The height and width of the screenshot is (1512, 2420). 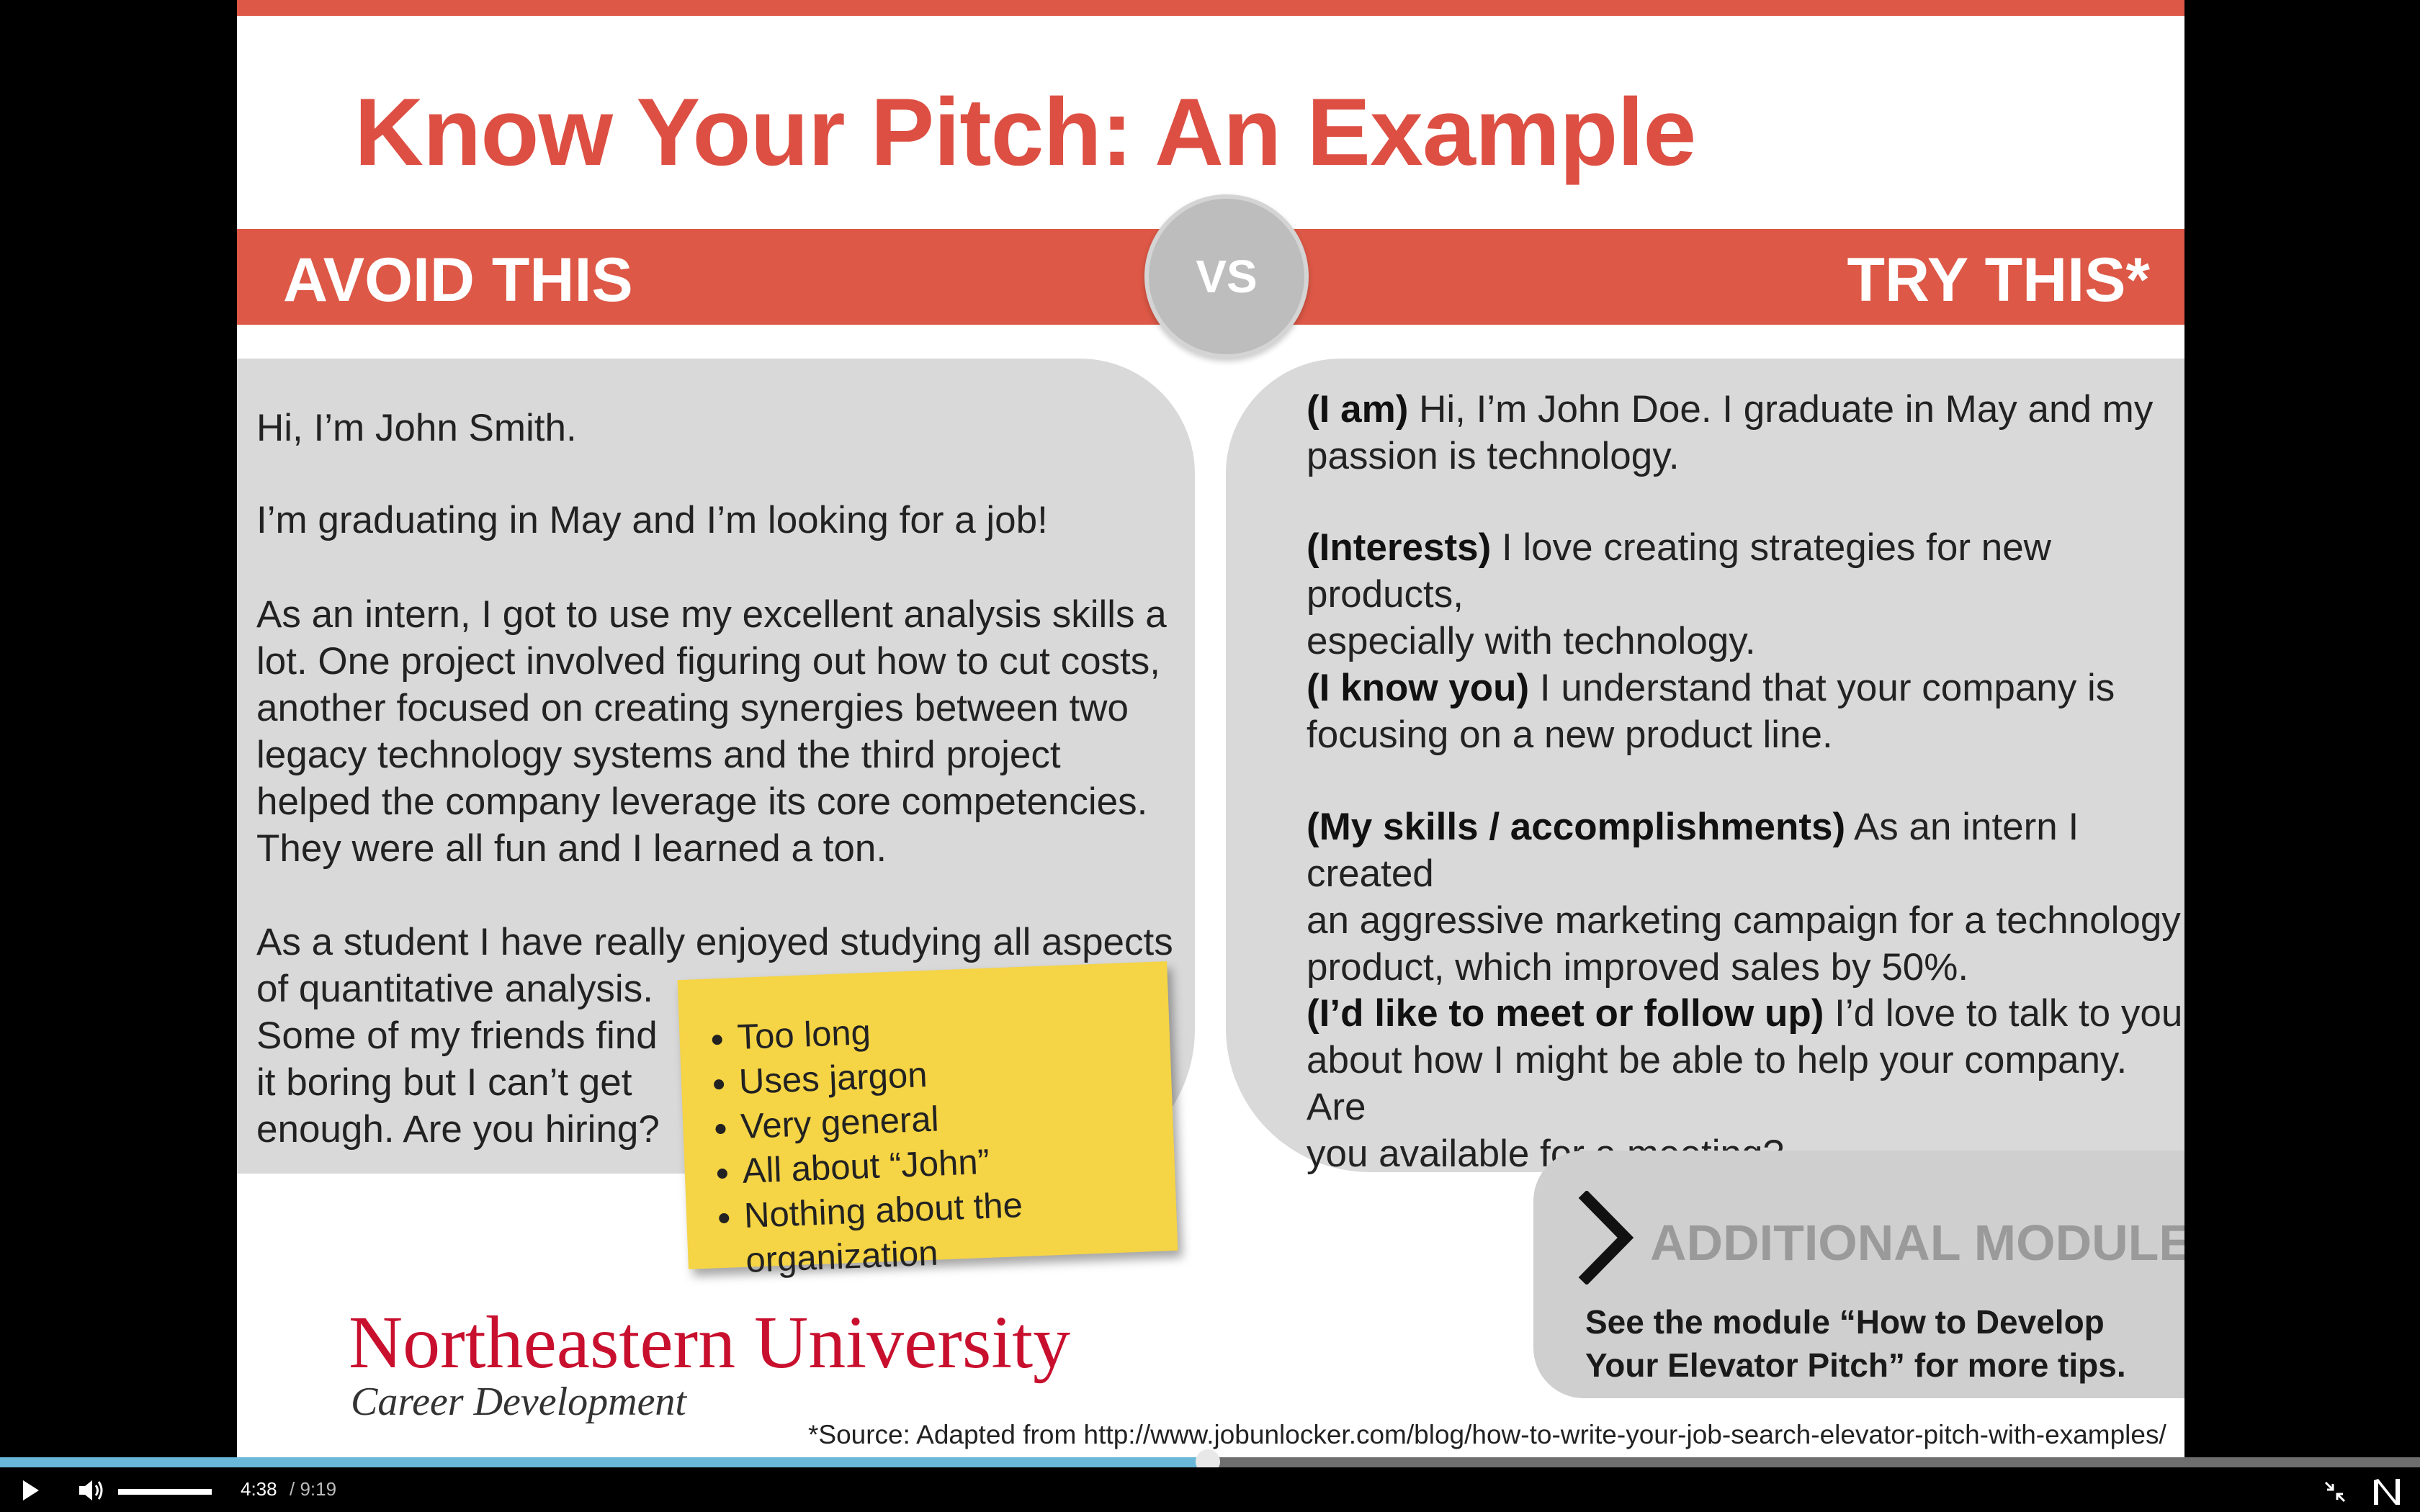 I want to click on brand-n-button, so click(x=2387, y=1492).